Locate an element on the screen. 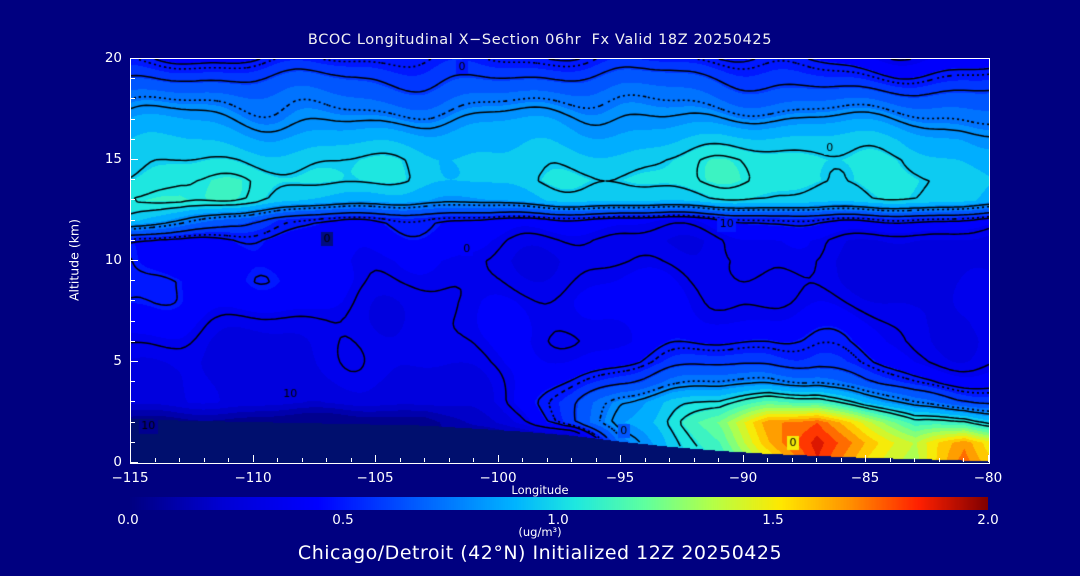 The image size is (1080, 576). colorbar-gradient is located at coordinates (558, 503).